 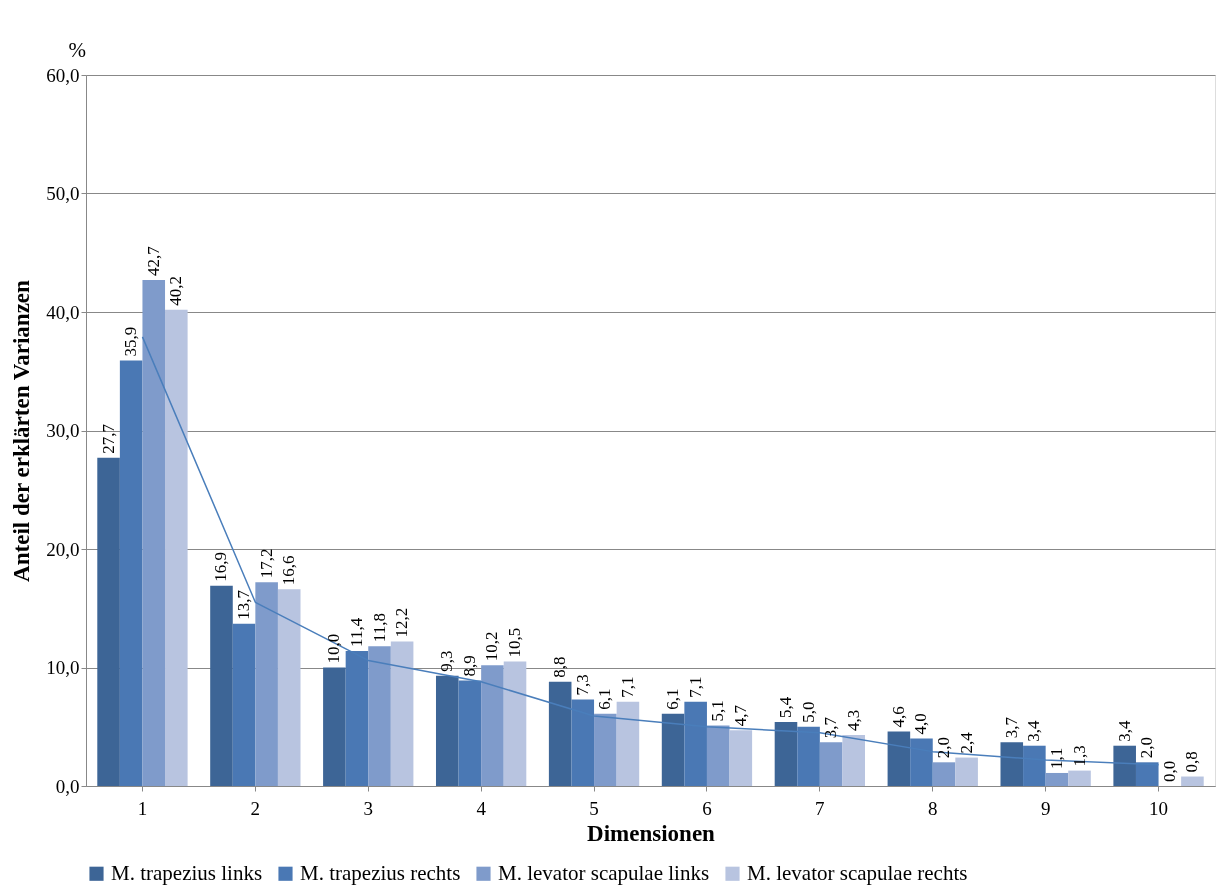 I want to click on data-label: 13,7, so click(x=244, y=604).